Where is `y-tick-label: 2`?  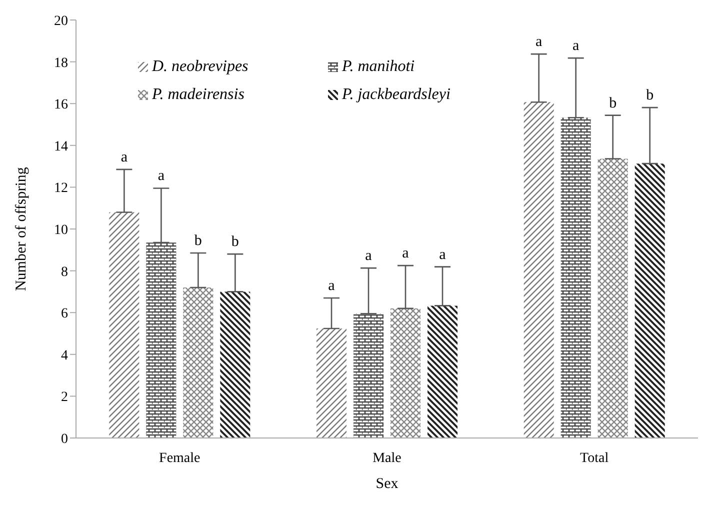 y-tick-label: 2 is located at coordinates (64, 398).